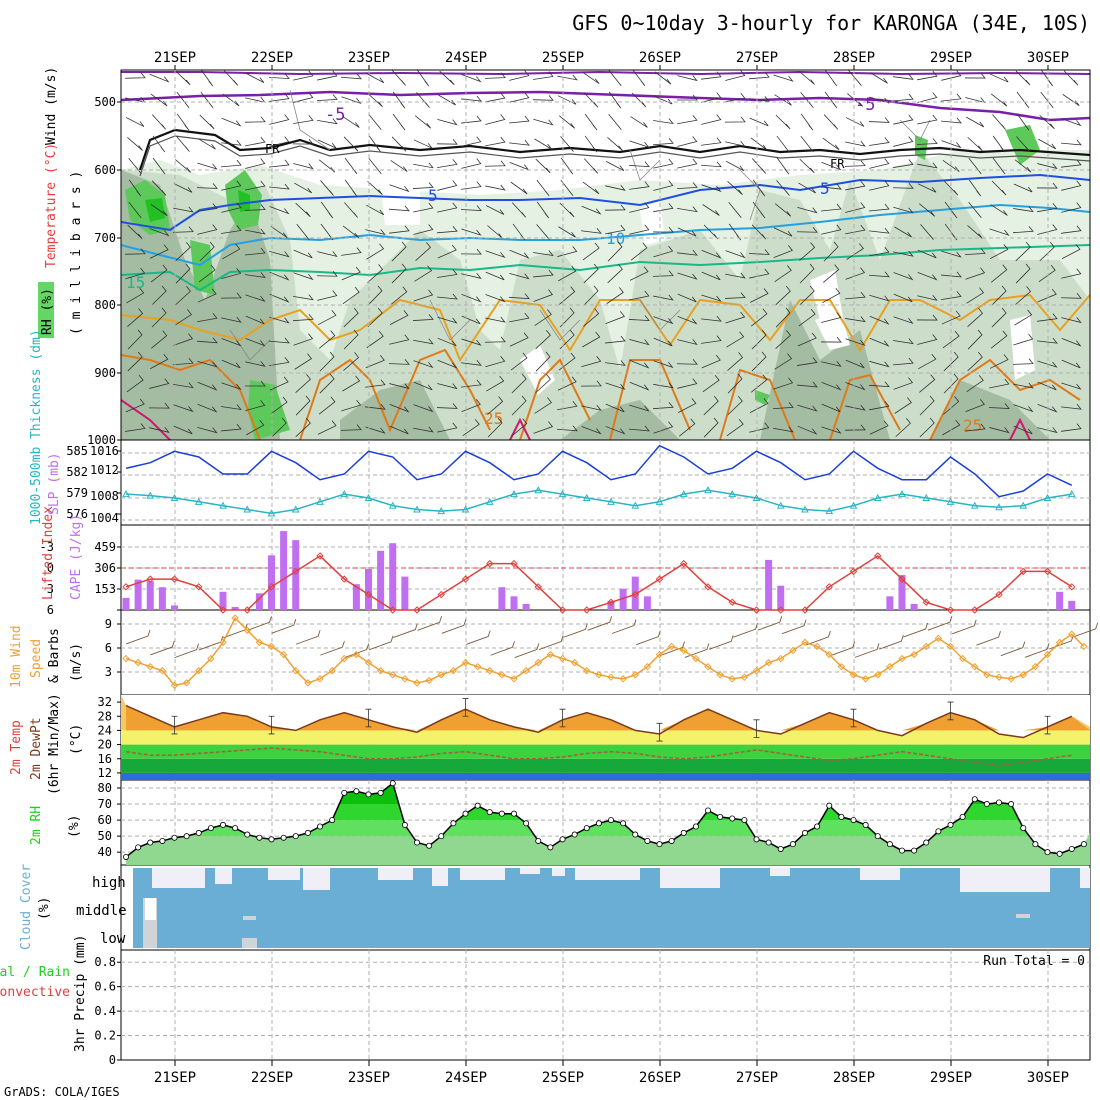  Describe the element at coordinates (757, 58) in the screenshot. I see `top-date-27SEP: 27SEP` at that location.